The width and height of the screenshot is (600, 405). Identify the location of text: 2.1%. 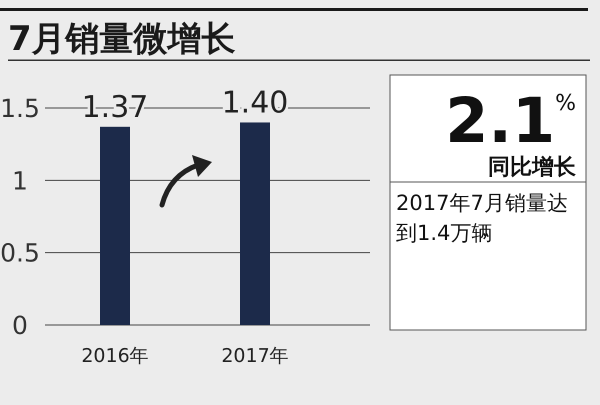
(510, 120).